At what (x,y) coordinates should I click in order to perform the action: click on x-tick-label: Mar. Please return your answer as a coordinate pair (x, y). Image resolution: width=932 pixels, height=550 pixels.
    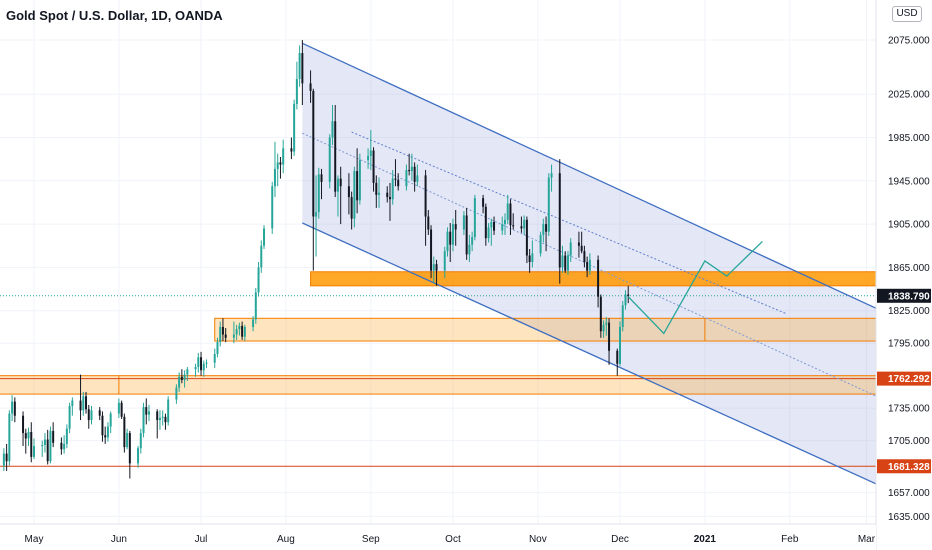
    Looking at the image, I should click on (867, 539).